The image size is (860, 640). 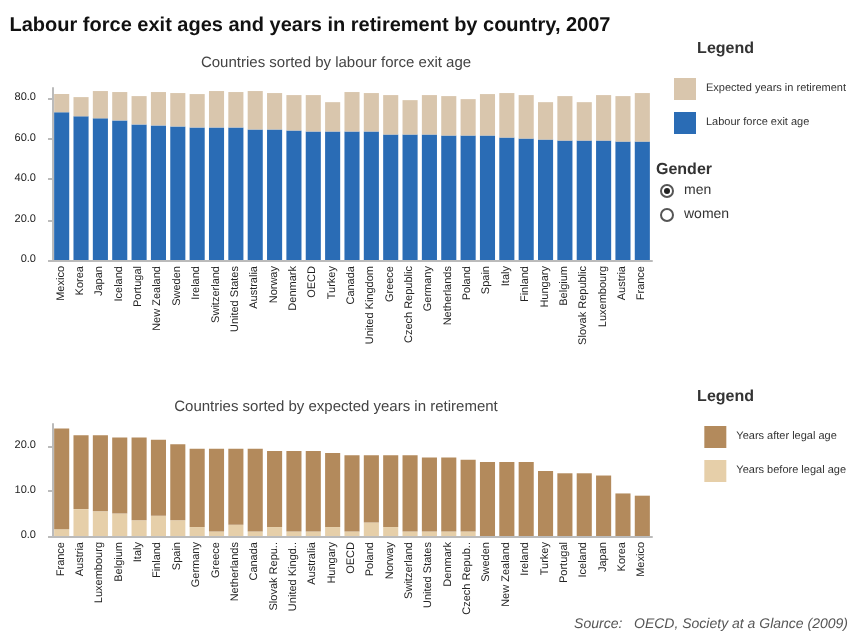 What do you see at coordinates (684, 169) in the screenshot?
I see `text: Gender` at bounding box center [684, 169].